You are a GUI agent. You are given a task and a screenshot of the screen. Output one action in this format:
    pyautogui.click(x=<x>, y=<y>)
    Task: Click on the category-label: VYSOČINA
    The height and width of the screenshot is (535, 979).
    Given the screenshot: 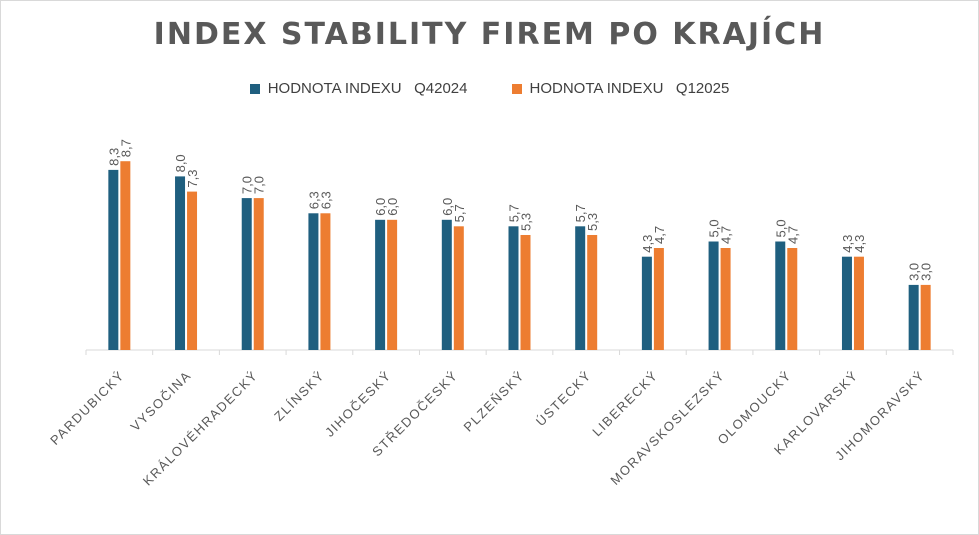 What is the action you would take?
    pyautogui.click(x=161, y=401)
    